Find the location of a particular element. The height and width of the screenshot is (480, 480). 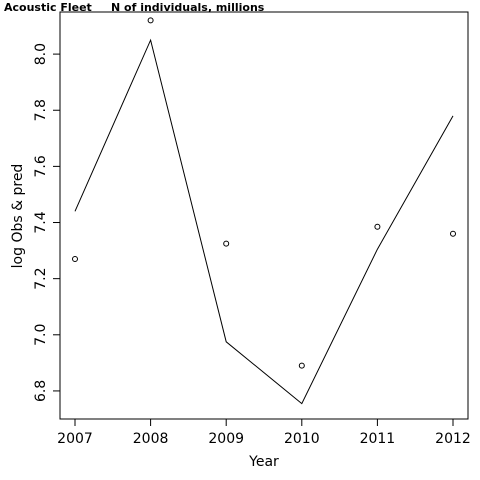

x-tick-label: 2012 is located at coordinates (453, 439).